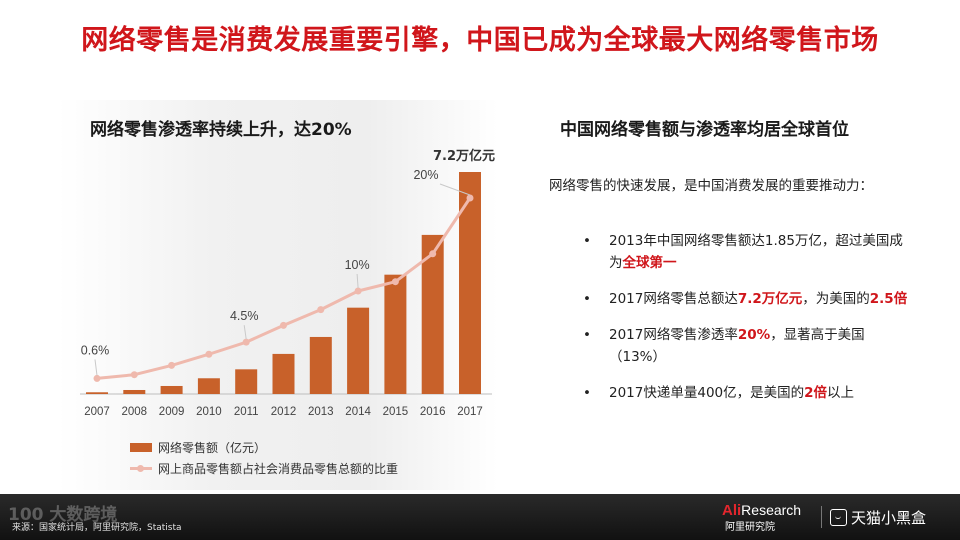 Image resolution: width=960 pixels, height=540 pixels. I want to click on bullet-text: 2017网络零售总额达, so click(673, 299).